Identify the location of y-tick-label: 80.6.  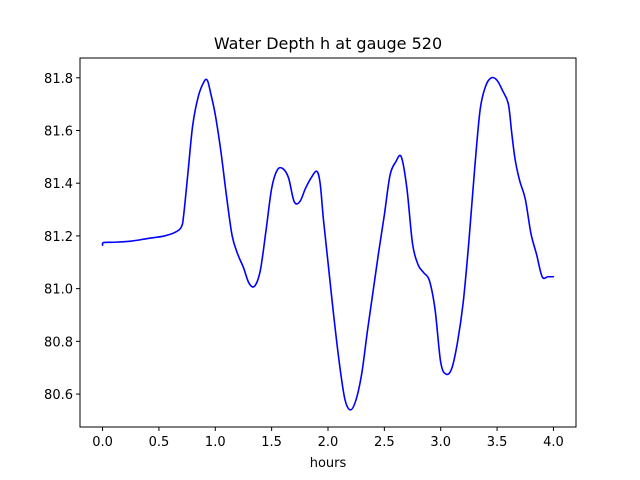
(58, 395).